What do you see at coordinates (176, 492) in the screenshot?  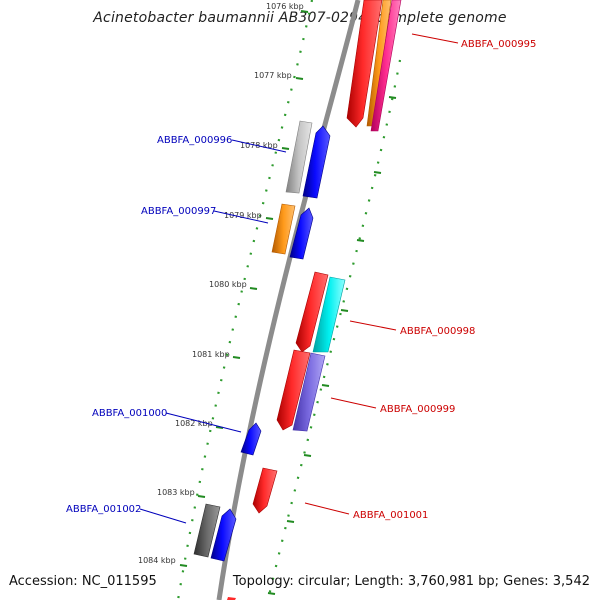 I see `ruler-label: 1083 kbp` at bounding box center [176, 492].